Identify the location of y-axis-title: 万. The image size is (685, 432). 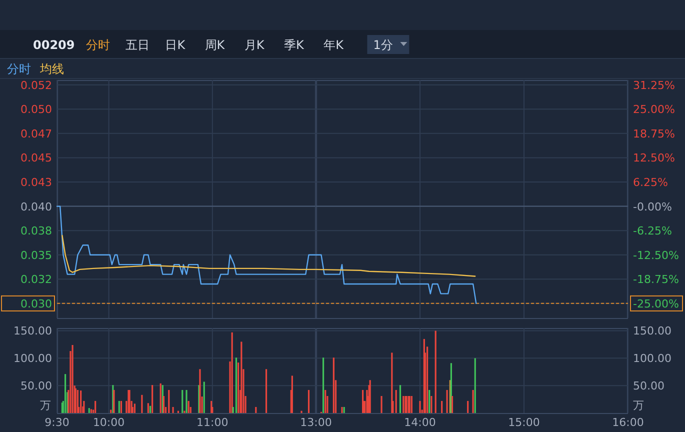
(45, 405).